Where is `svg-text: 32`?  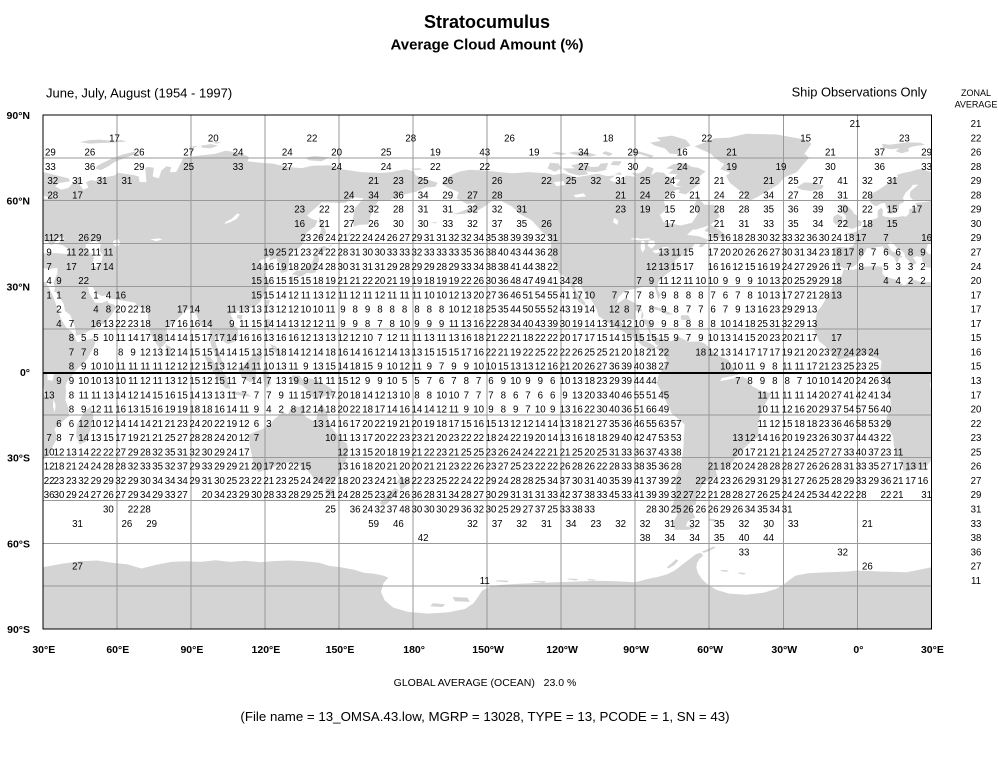
svg-text: 32 is located at coordinates (120, 481).